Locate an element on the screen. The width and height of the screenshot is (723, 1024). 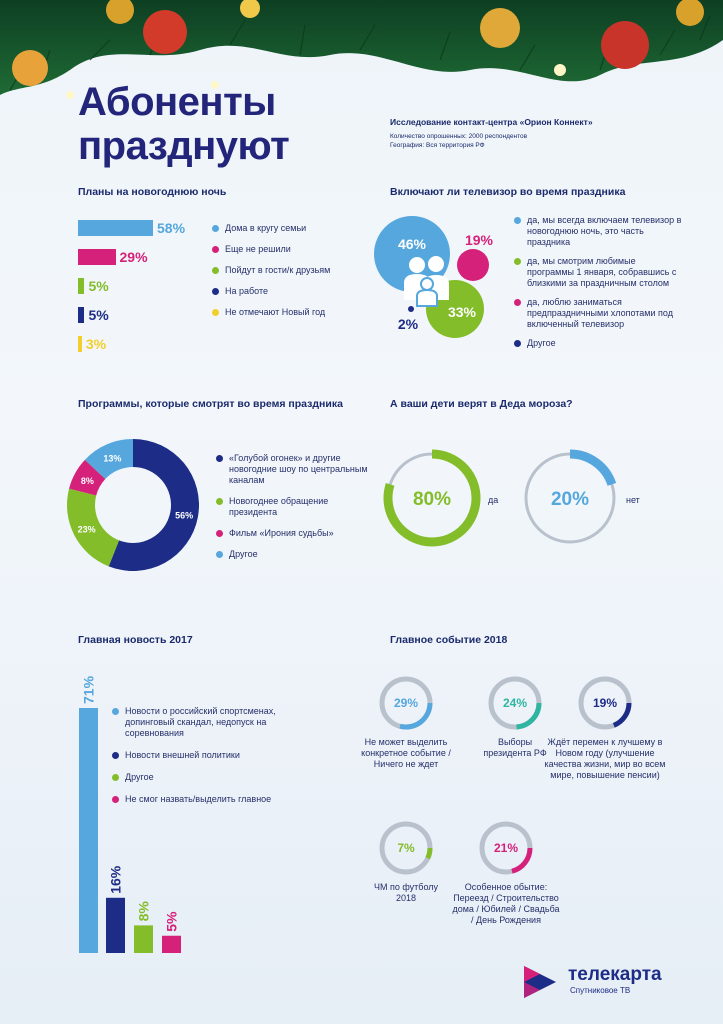
event-gauge: 29% is located at coordinates (406, 703).